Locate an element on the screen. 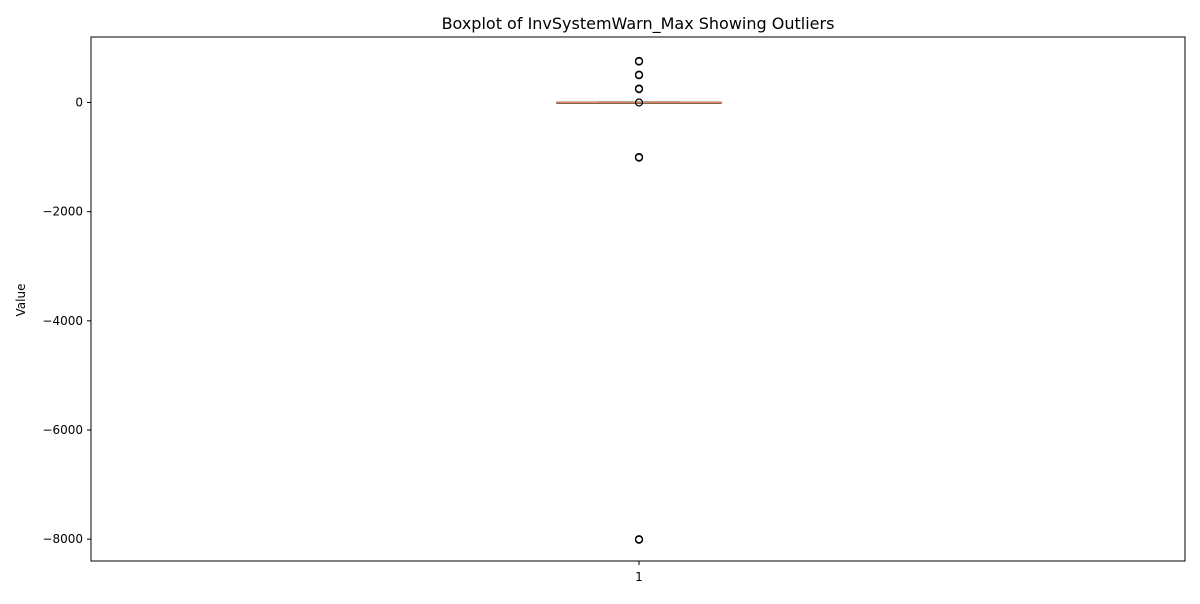 The image size is (1200, 604). x-tick-label: 1 is located at coordinates (639, 577).